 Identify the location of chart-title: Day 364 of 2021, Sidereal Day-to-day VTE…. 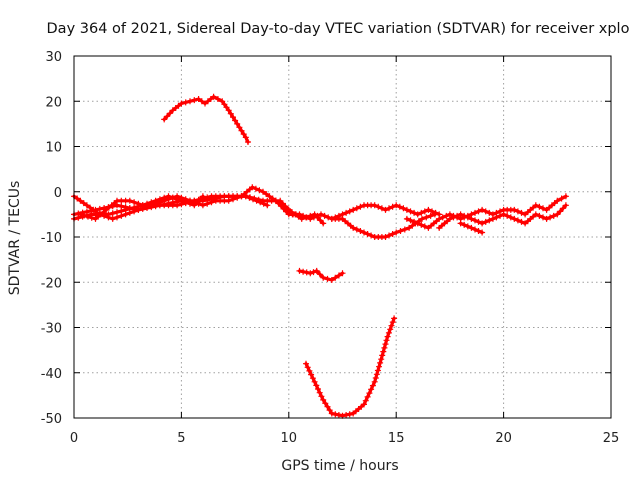
(338, 29).